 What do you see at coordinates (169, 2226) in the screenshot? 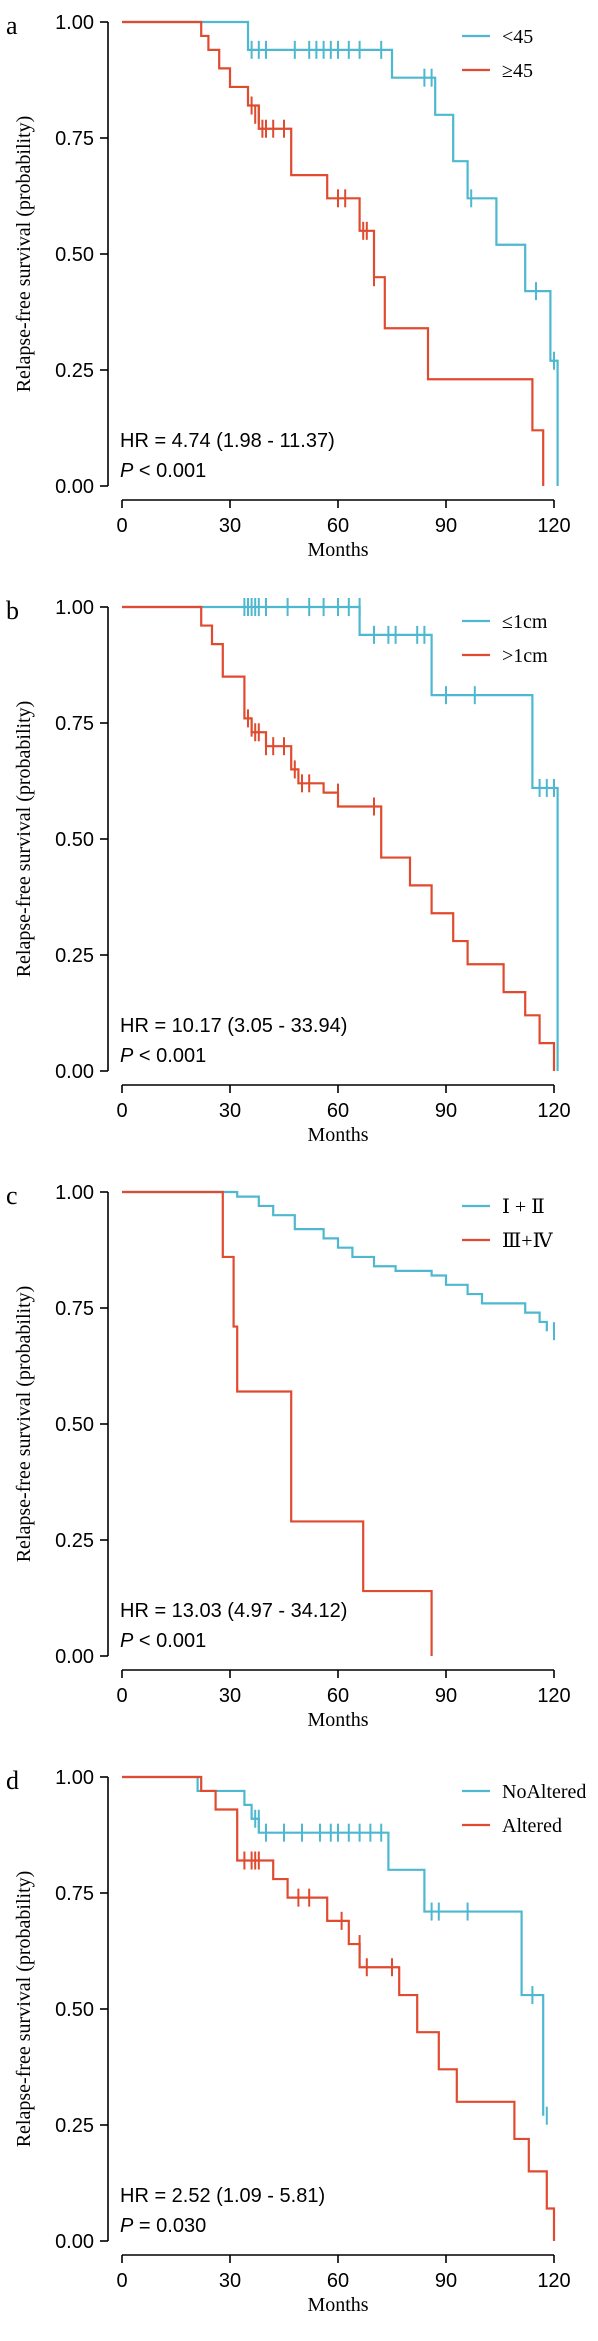
I see `p-value-number: = 0.030` at bounding box center [169, 2226].